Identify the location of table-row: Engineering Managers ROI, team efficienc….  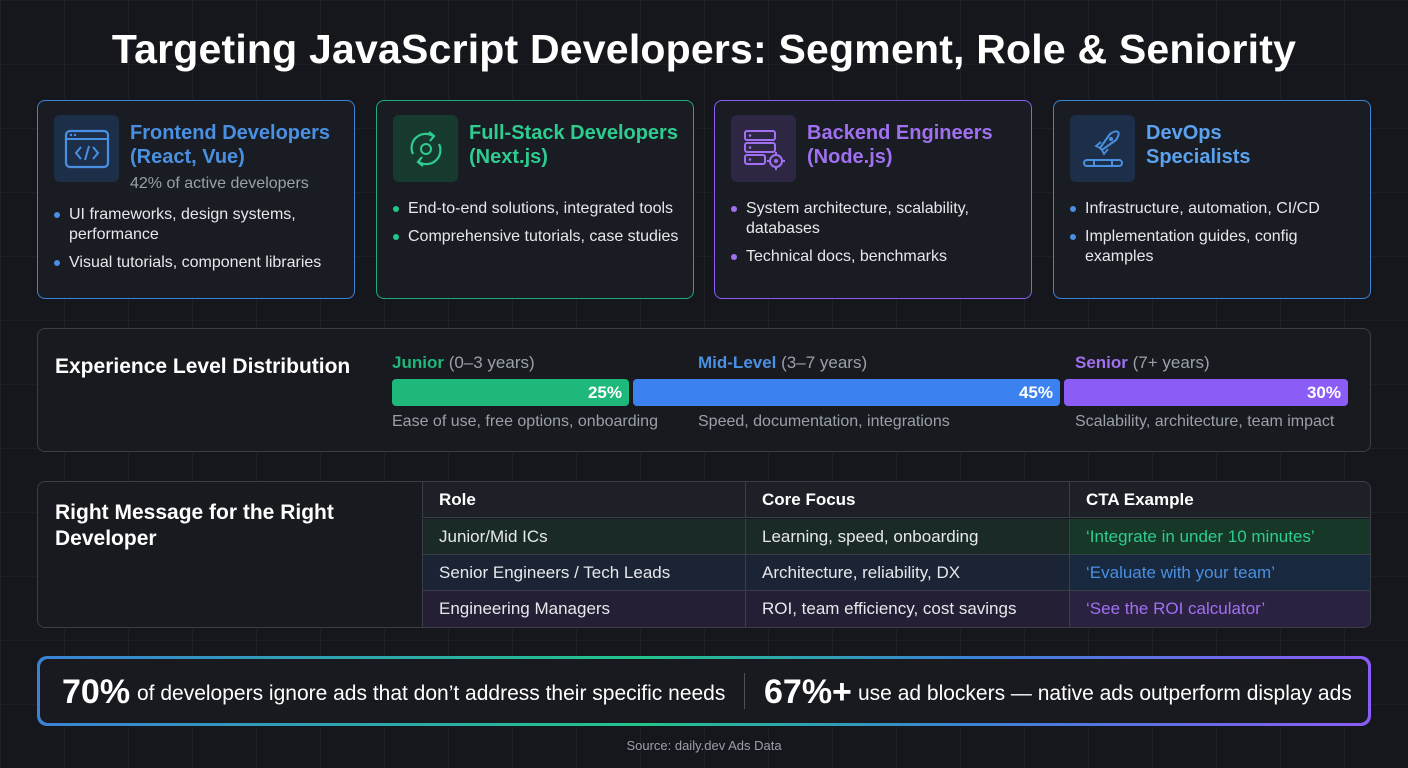
(896, 609).